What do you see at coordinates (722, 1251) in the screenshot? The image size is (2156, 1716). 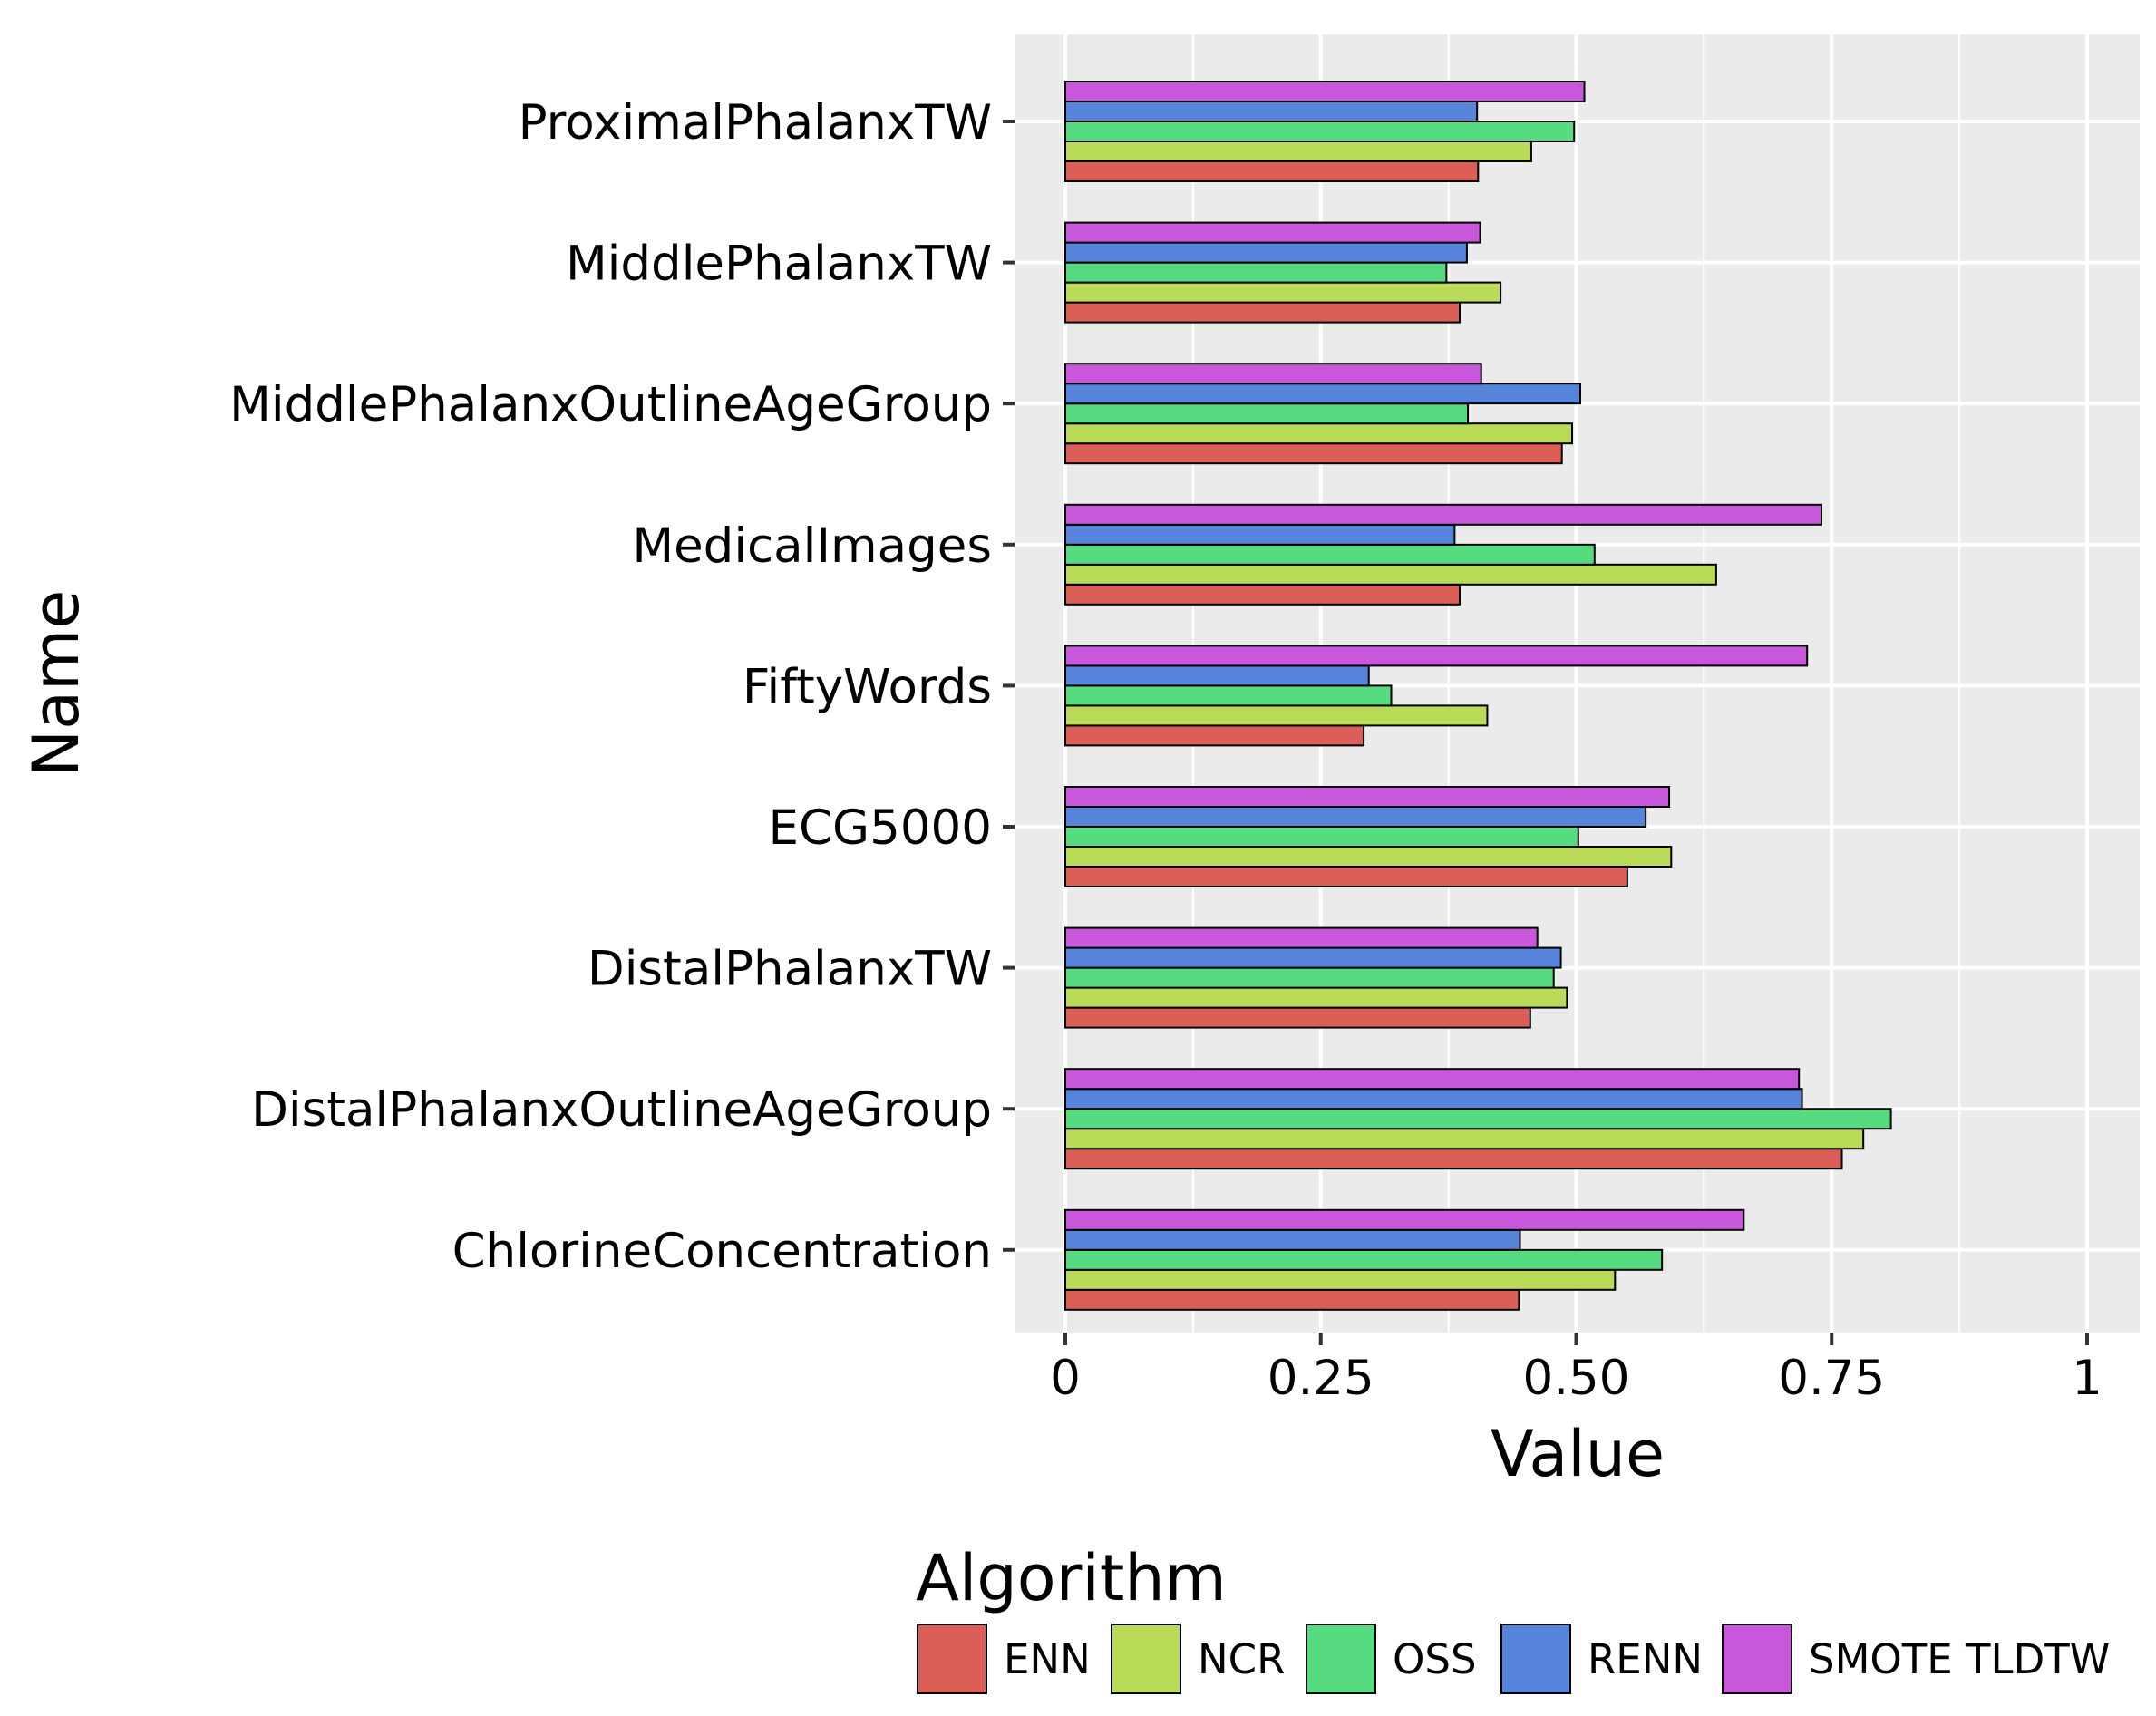 I see `y-tick-label: ChlorineConcentration` at bounding box center [722, 1251].